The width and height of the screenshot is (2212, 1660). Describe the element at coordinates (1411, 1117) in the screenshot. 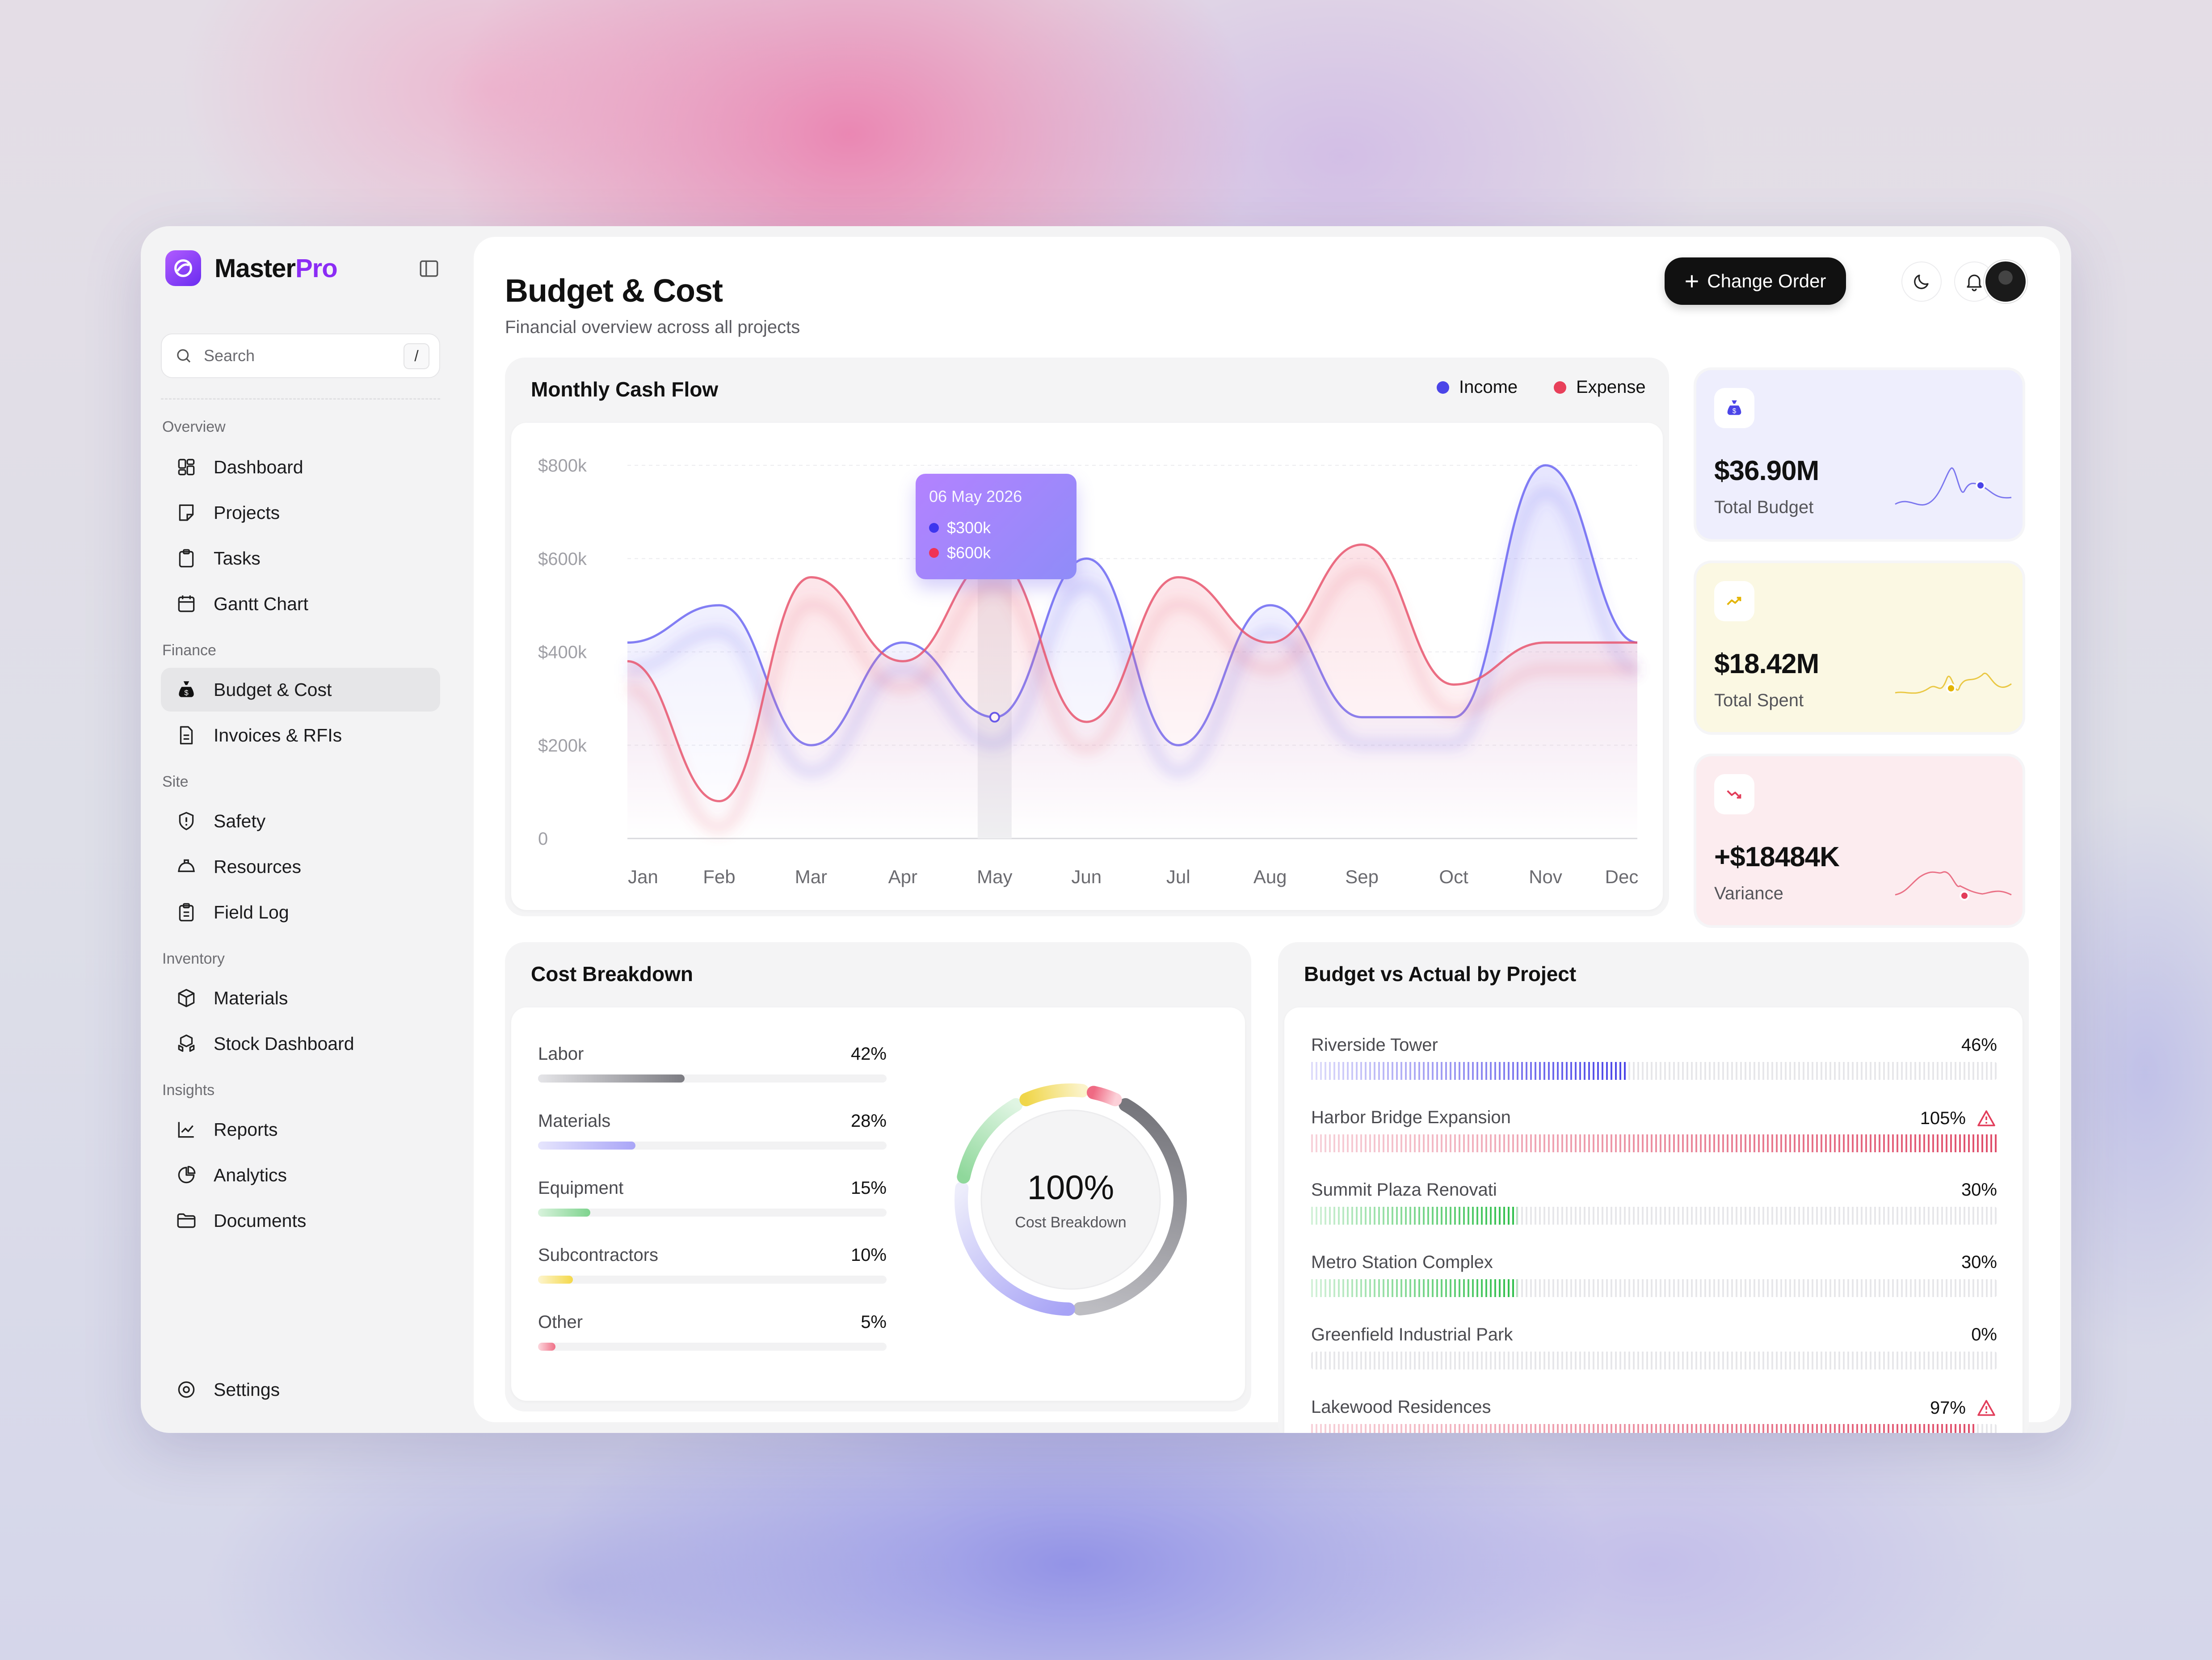

I see `project-name: Harbor Bridge Expansion` at that location.